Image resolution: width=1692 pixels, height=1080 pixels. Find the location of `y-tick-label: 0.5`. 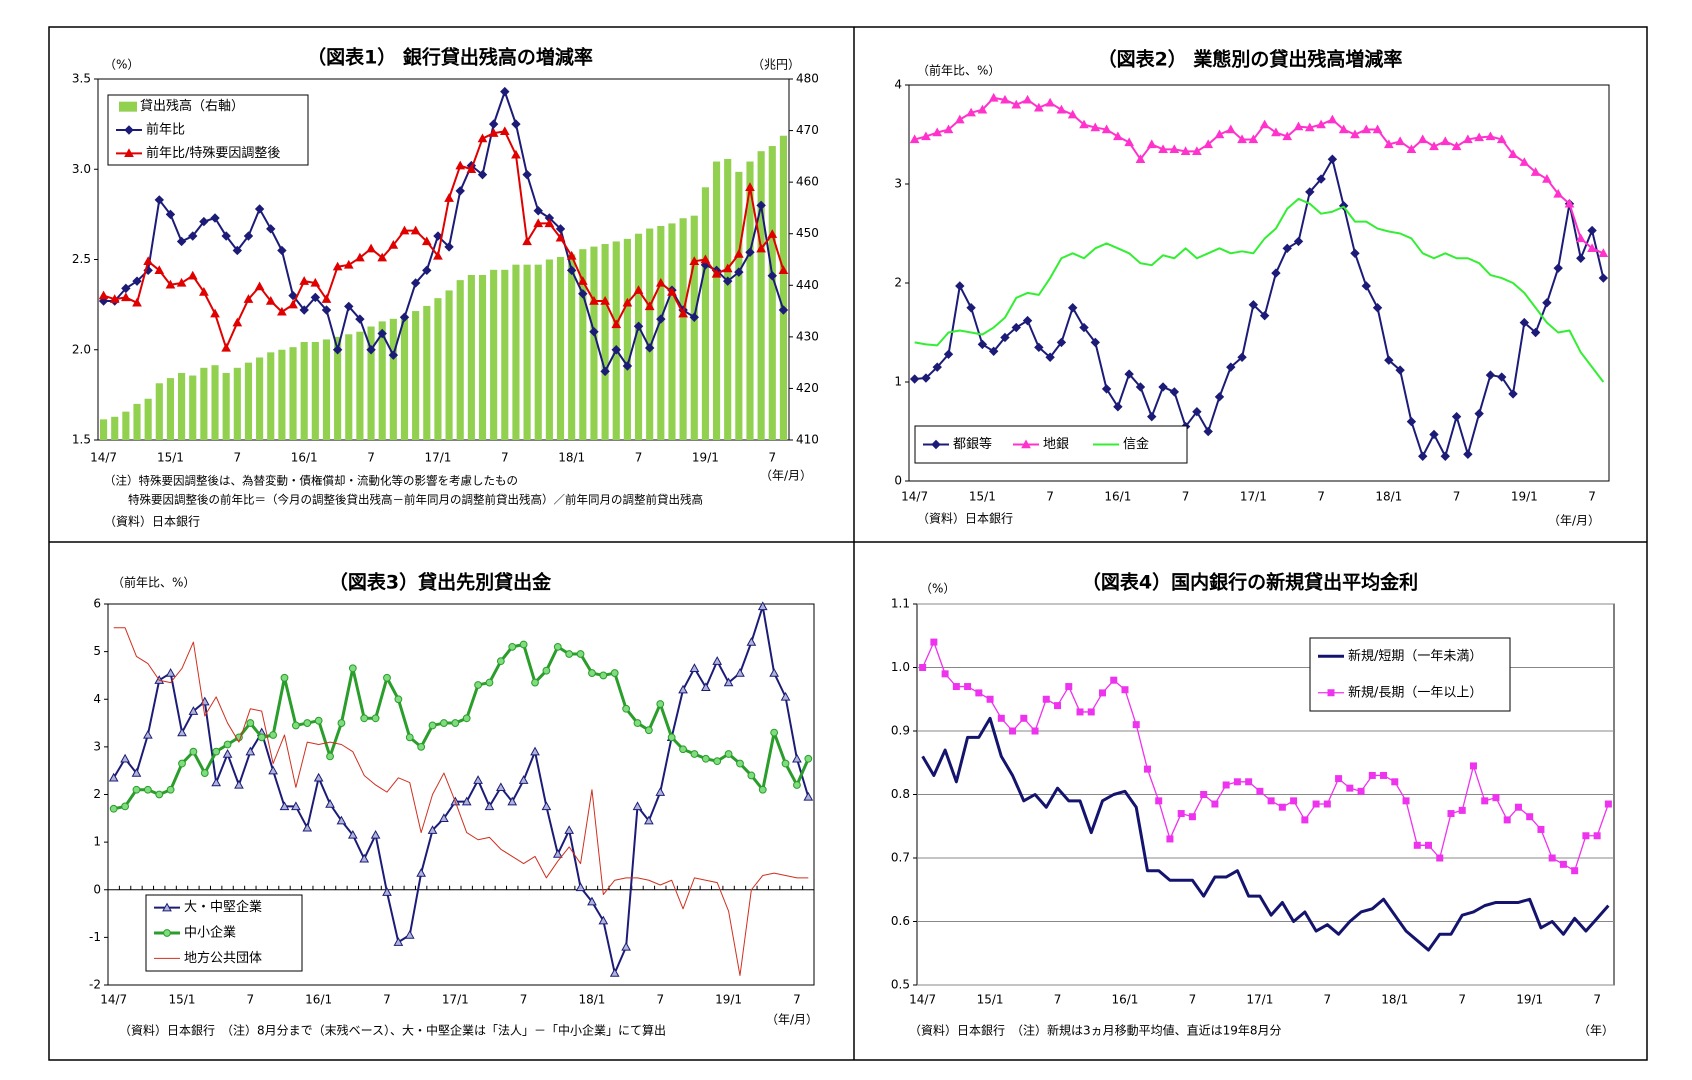

y-tick-label: 0.5 is located at coordinates (900, 985).